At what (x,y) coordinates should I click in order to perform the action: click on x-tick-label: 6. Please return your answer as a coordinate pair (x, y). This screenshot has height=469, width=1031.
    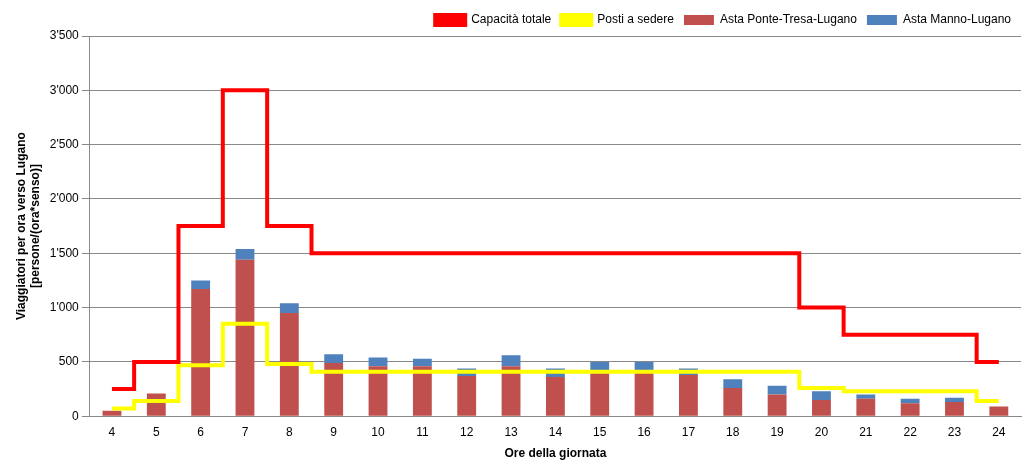
    Looking at the image, I should click on (201, 431).